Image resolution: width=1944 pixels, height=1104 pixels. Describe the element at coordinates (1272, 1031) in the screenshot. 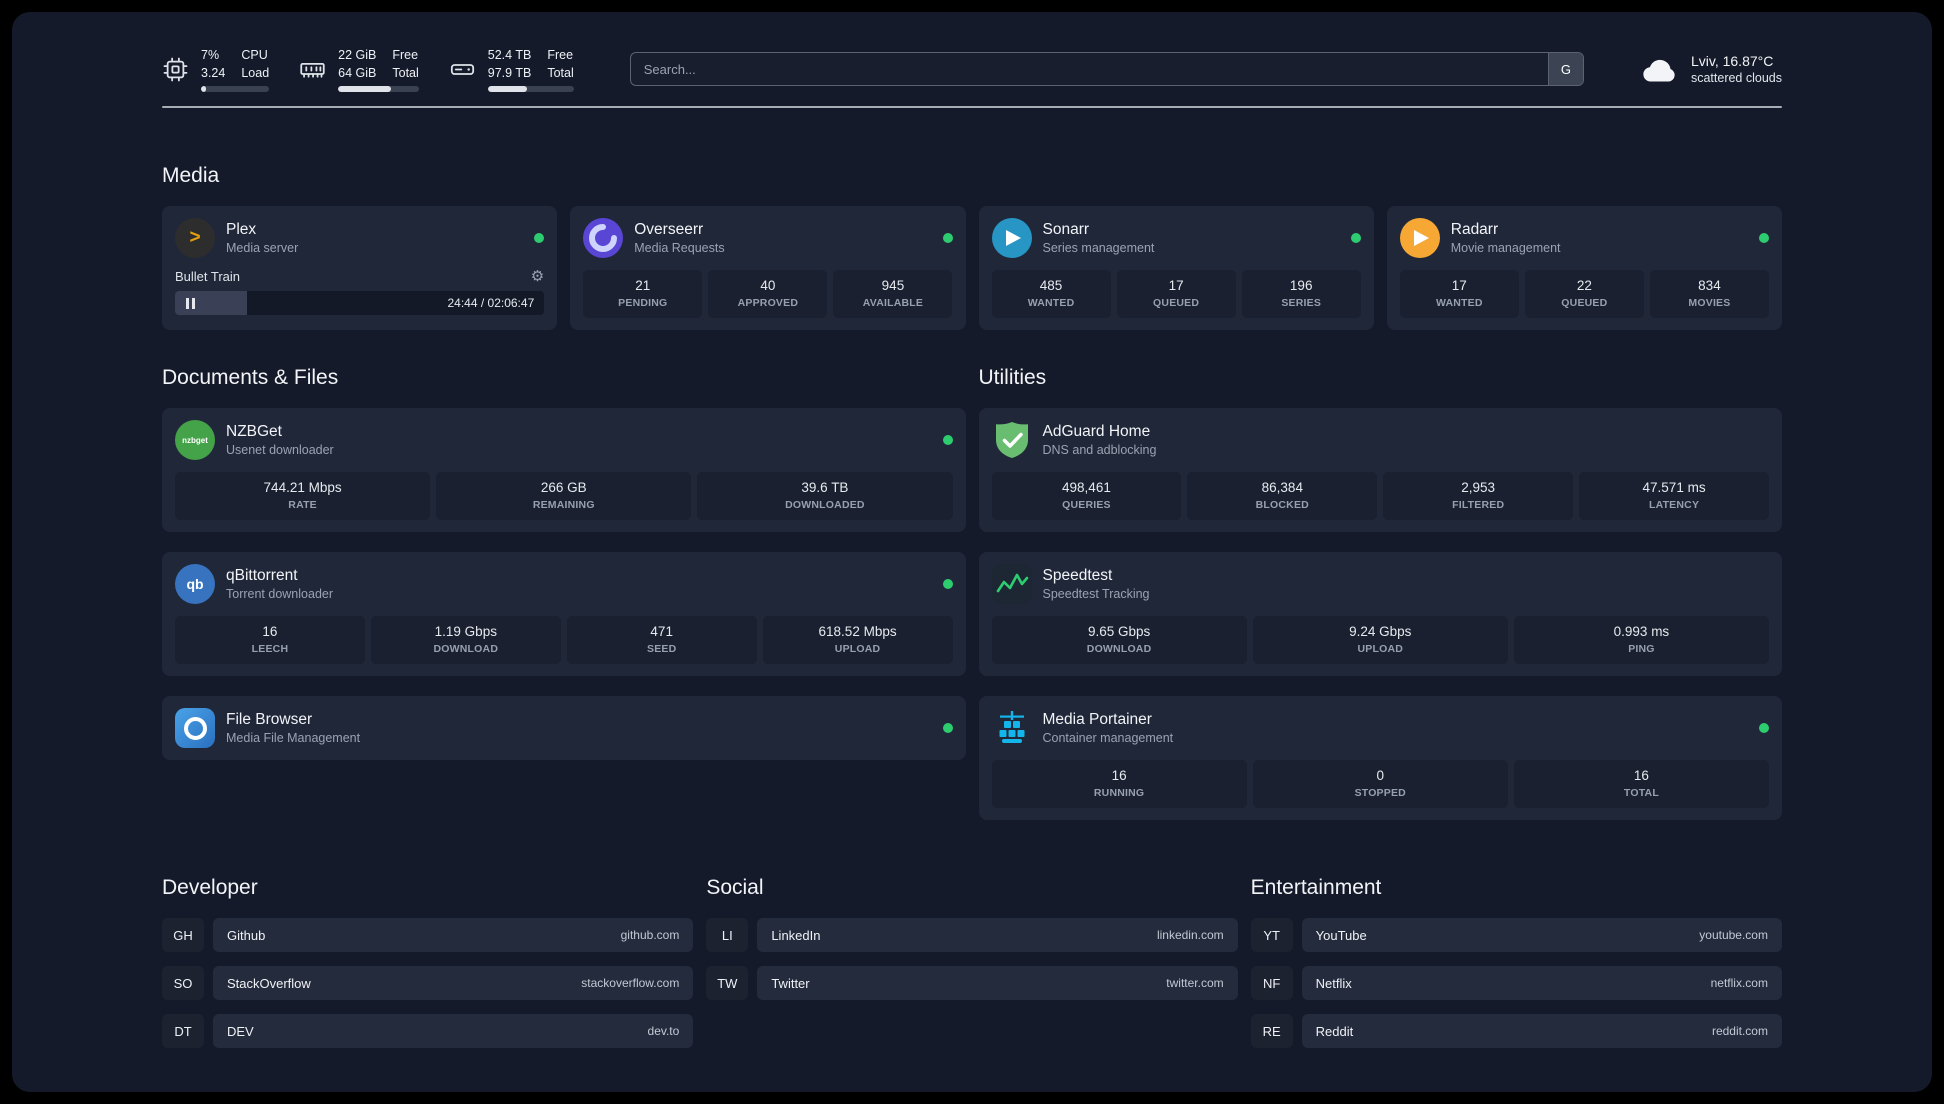

I see `bookmark-abbr: RE` at that location.